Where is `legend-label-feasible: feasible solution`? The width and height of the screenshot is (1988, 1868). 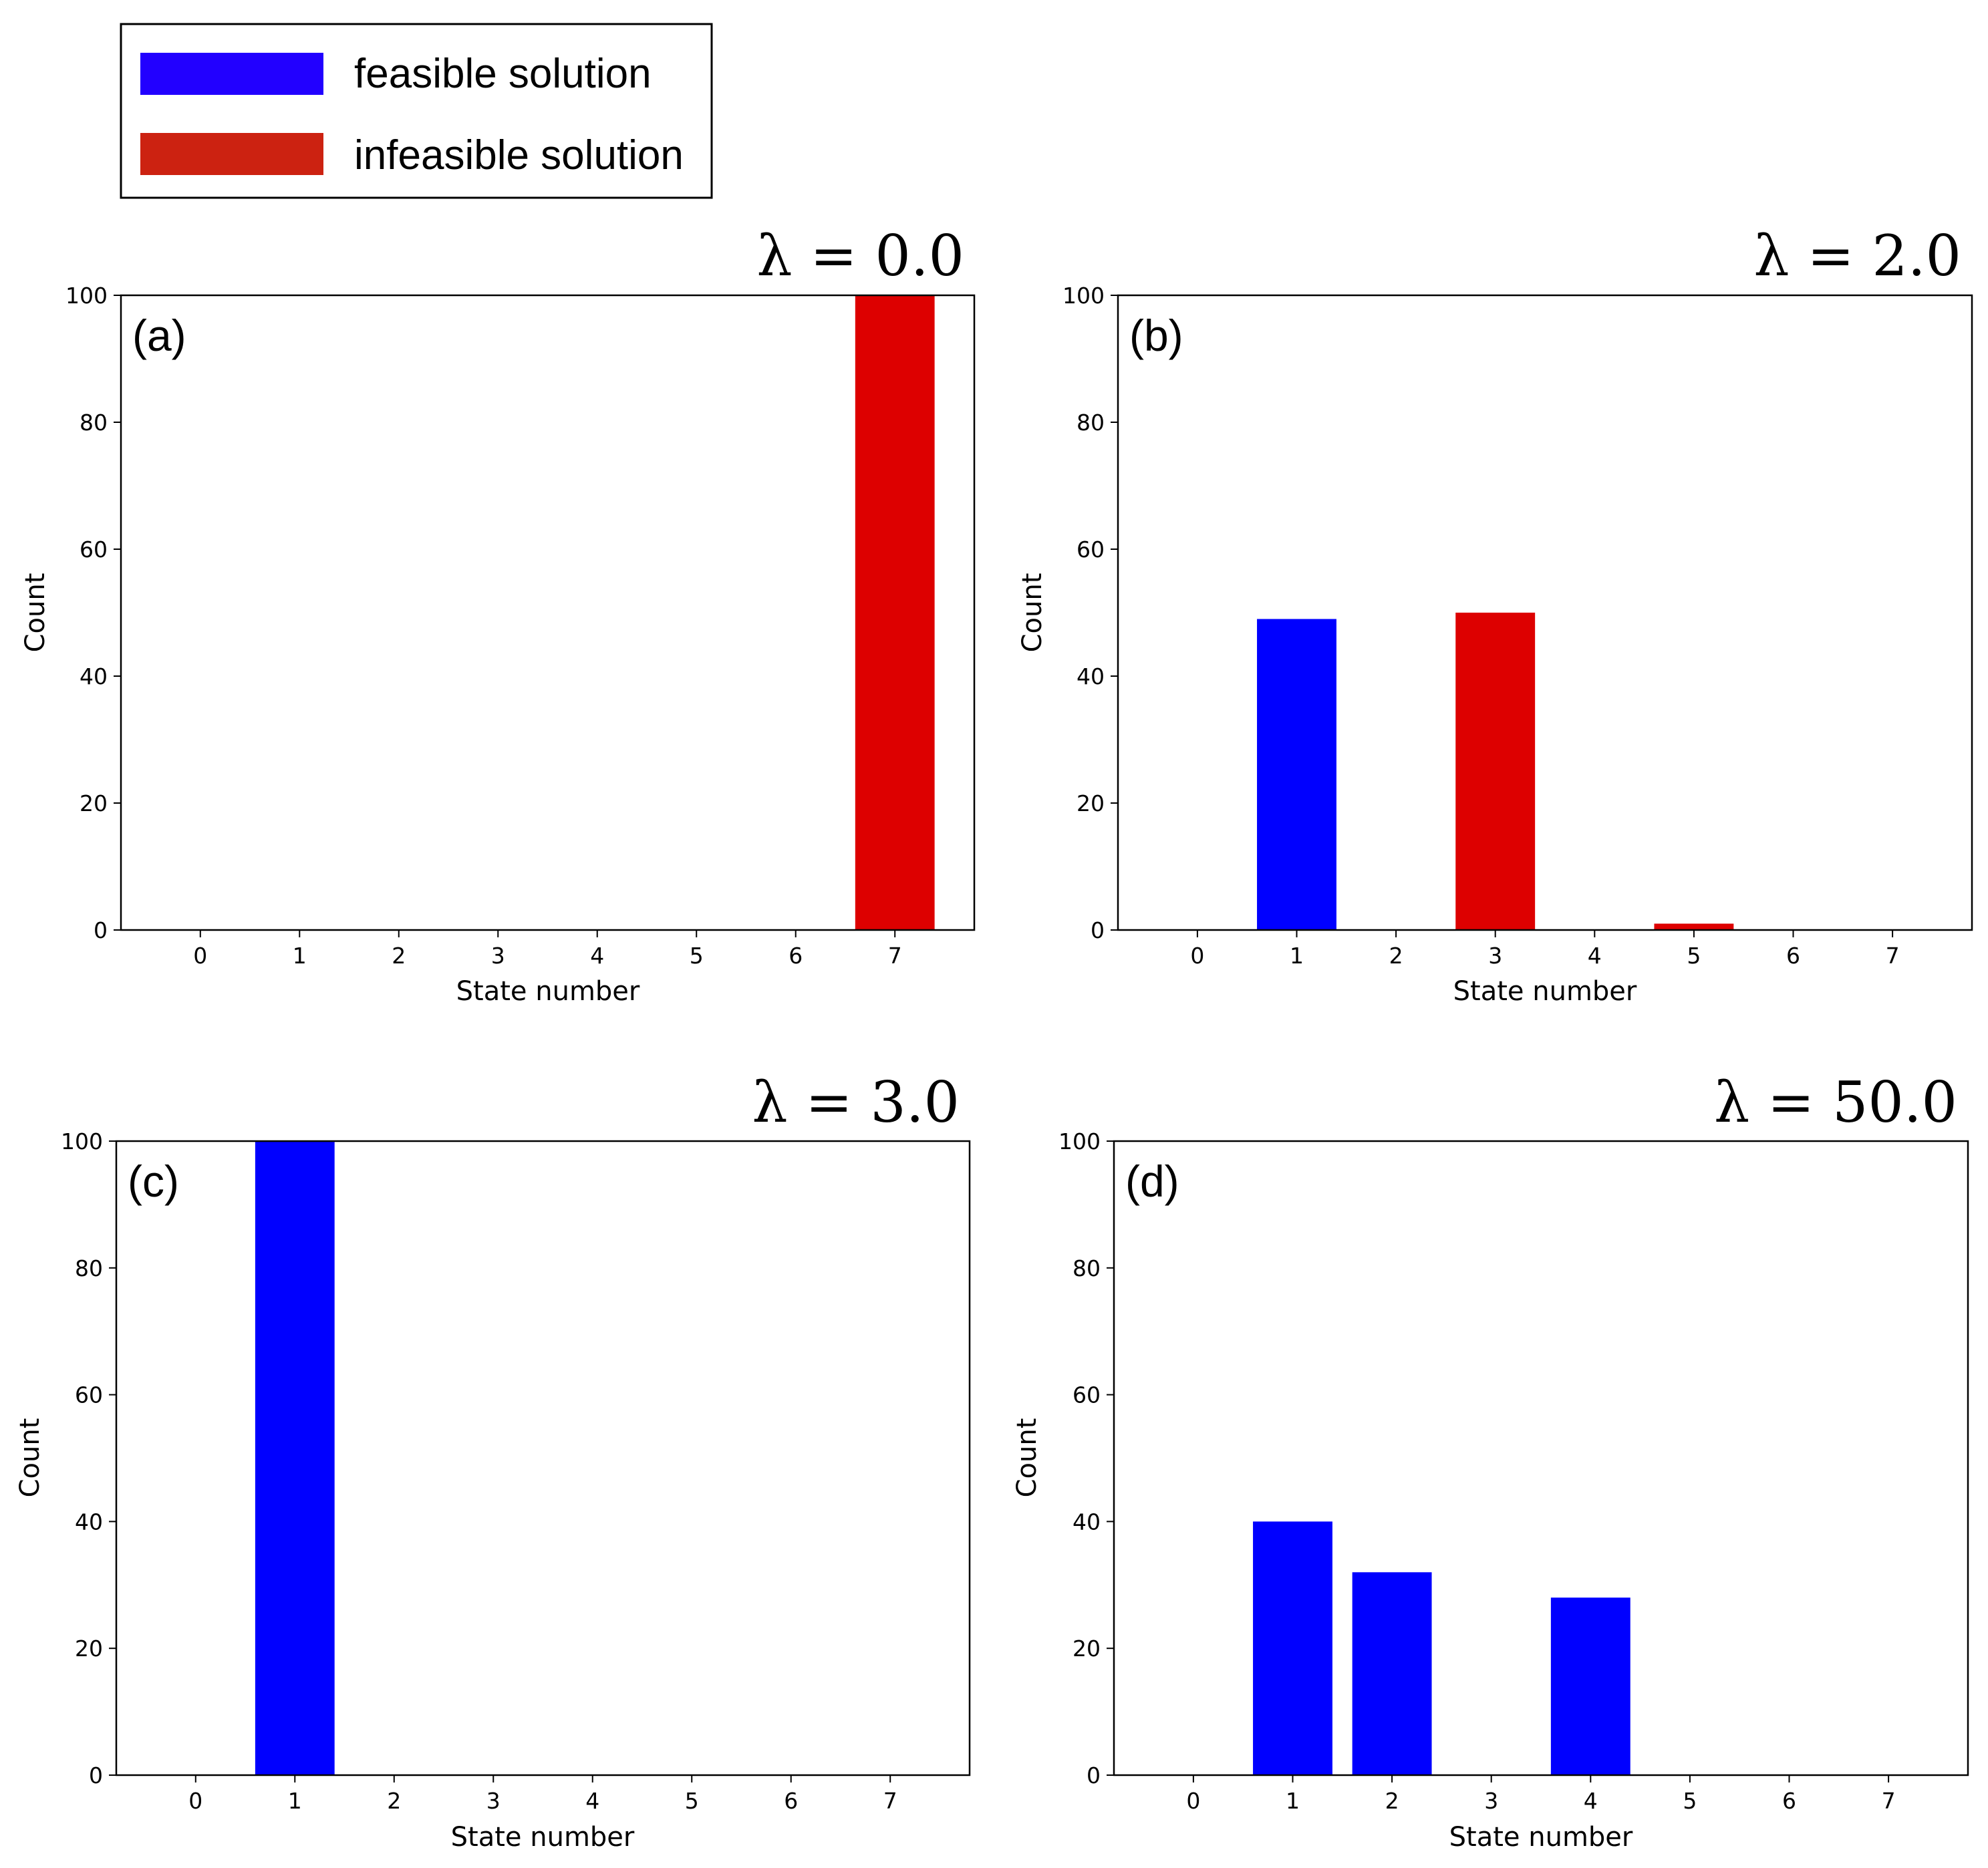 legend-label-feasible: feasible solution is located at coordinates (503, 74).